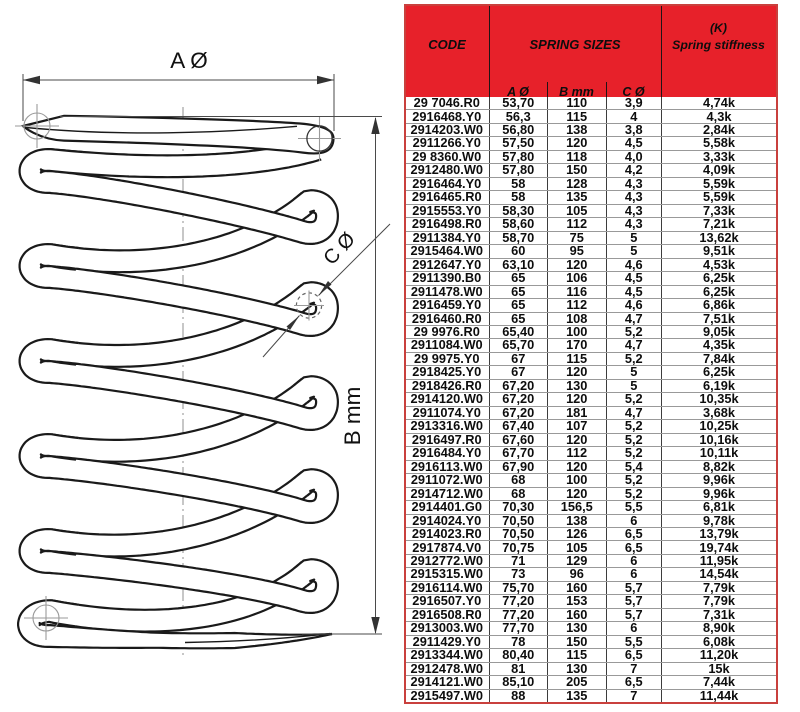 Image resolution: width=800 pixels, height=712 pixels. I want to click on svg-text: A Ø, so click(189, 60).